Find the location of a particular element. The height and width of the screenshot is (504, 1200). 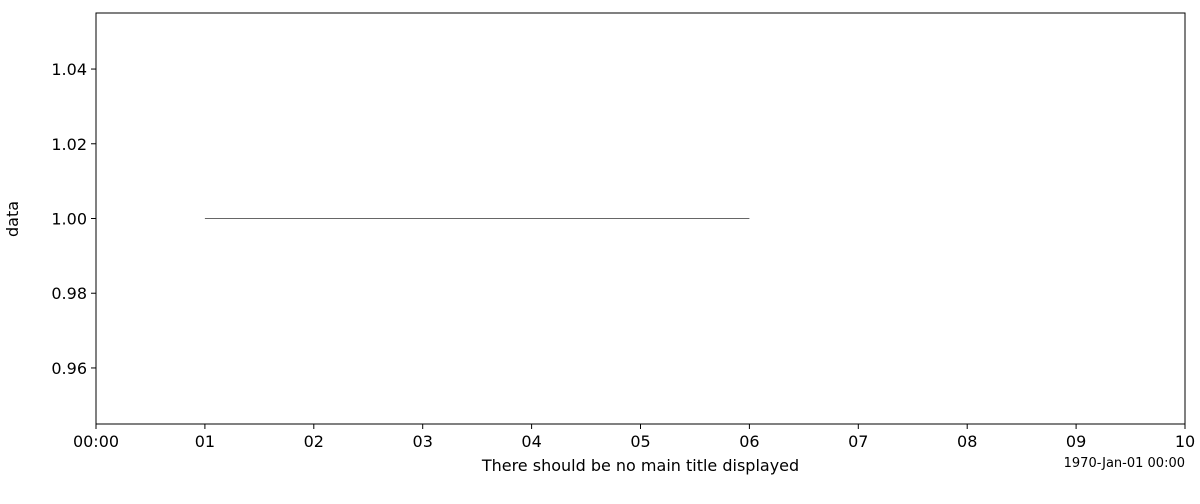

x-tick-label: 02 is located at coordinates (314, 441).